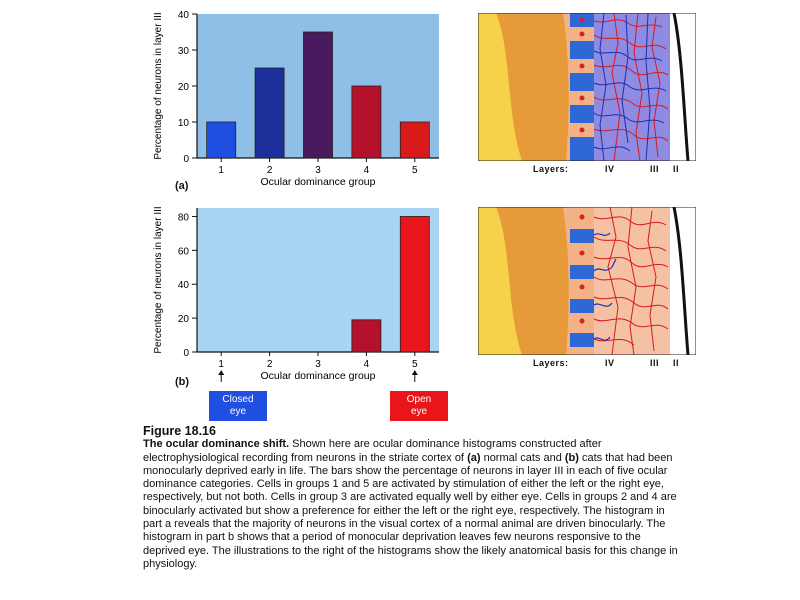 The width and height of the screenshot is (800, 600). Describe the element at coordinates (618, 364) in the screenshot. I see `layers-legend-b: Layers: IV III II` at that location.